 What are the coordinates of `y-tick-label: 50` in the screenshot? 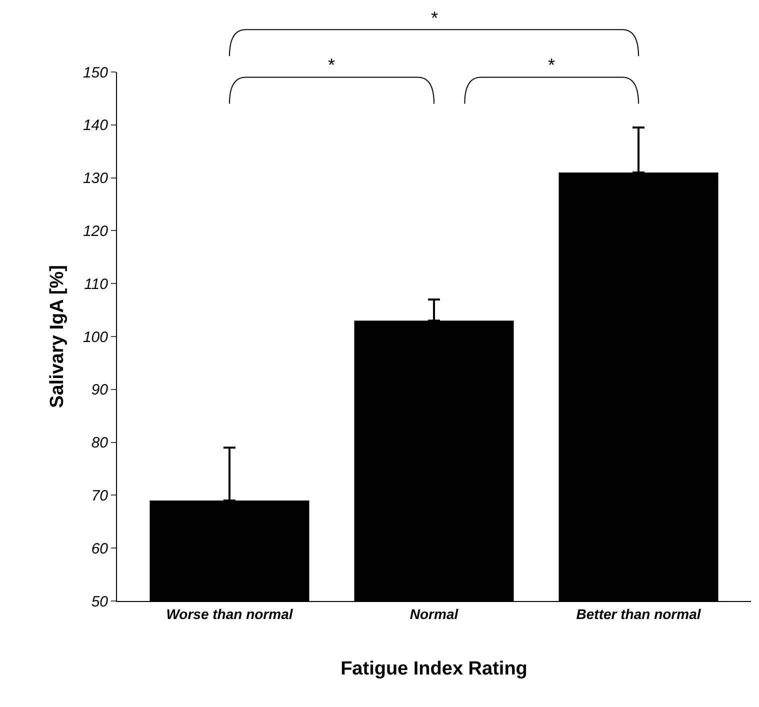 It's located at (100, 601).